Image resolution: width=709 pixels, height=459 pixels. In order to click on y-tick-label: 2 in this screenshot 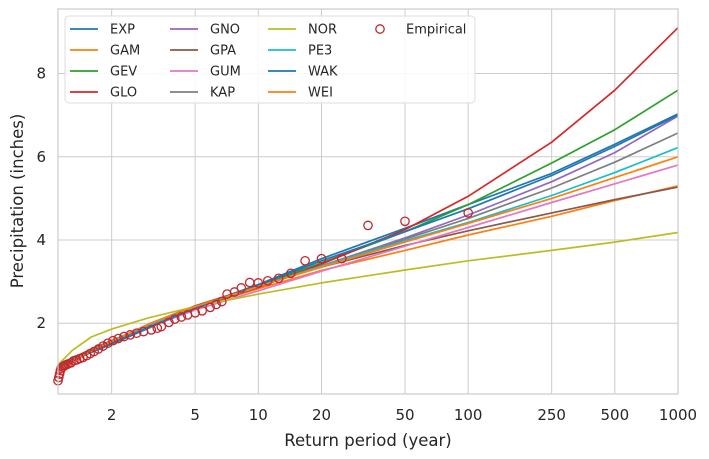, I will do `click(41, 323)`.